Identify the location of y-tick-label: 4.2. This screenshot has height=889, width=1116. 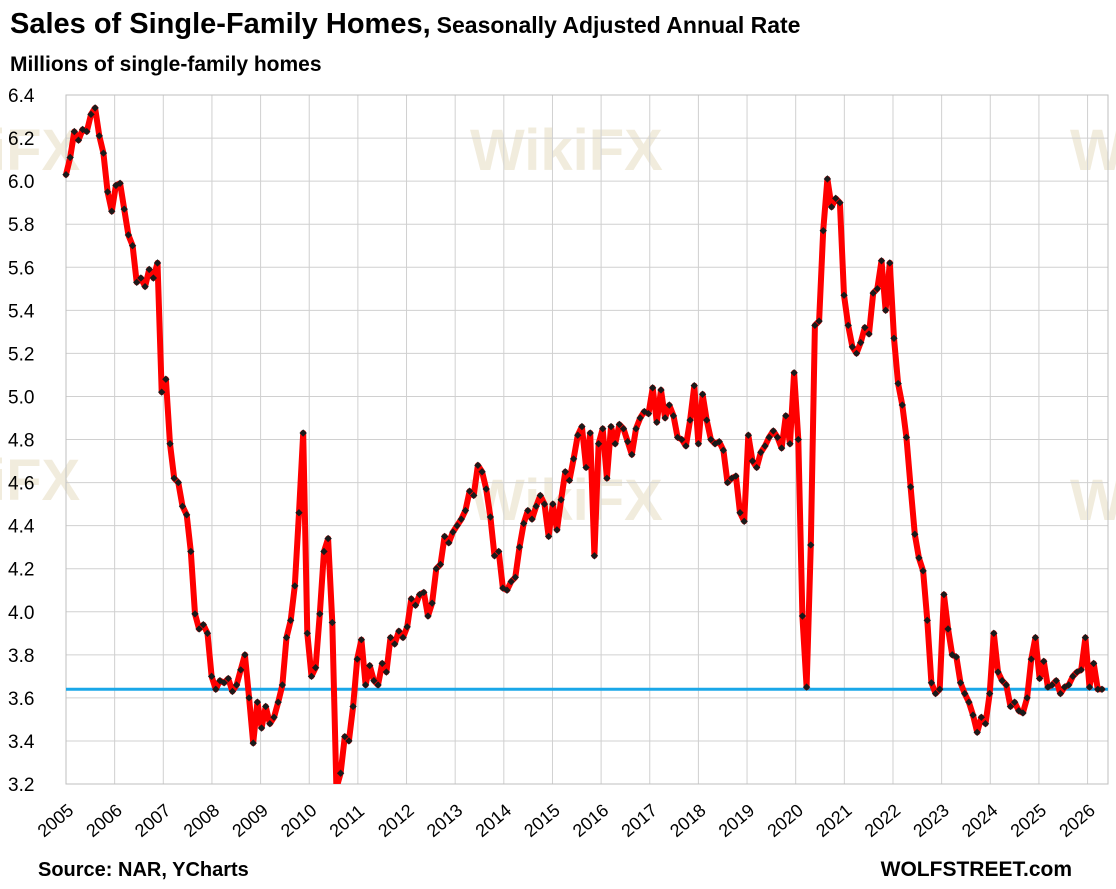
(21, 570).